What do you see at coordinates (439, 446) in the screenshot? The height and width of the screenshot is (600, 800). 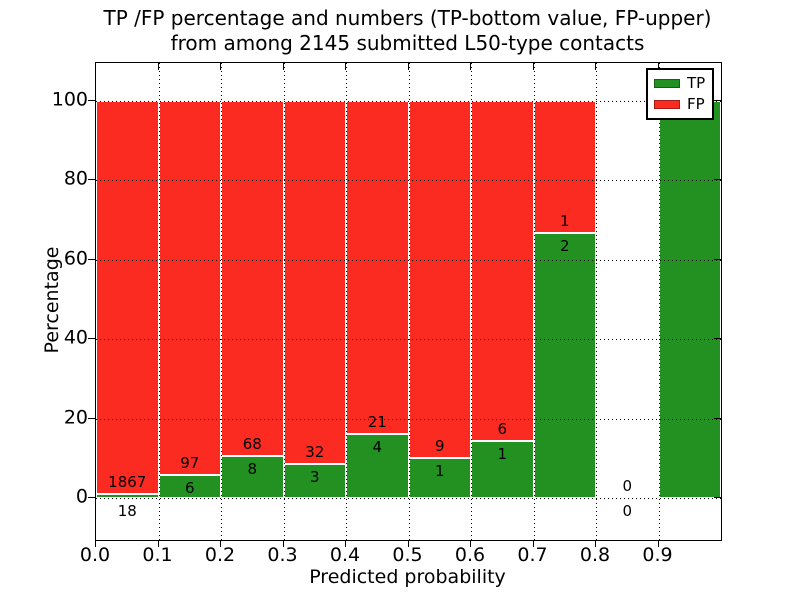 I see `fp-count-label: 9` at bounding box center [439, 446].